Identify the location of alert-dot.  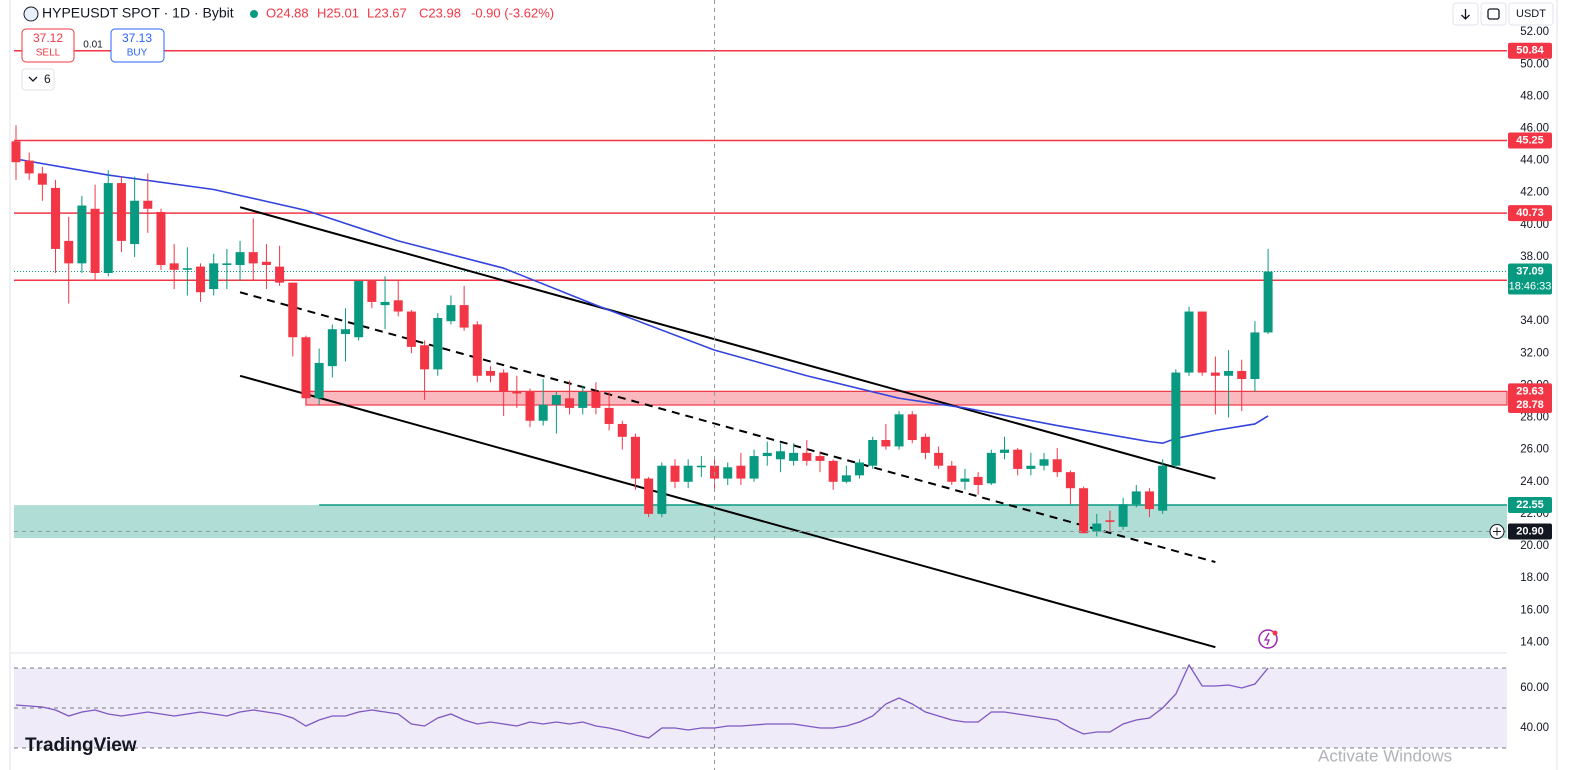
(1275, 633).